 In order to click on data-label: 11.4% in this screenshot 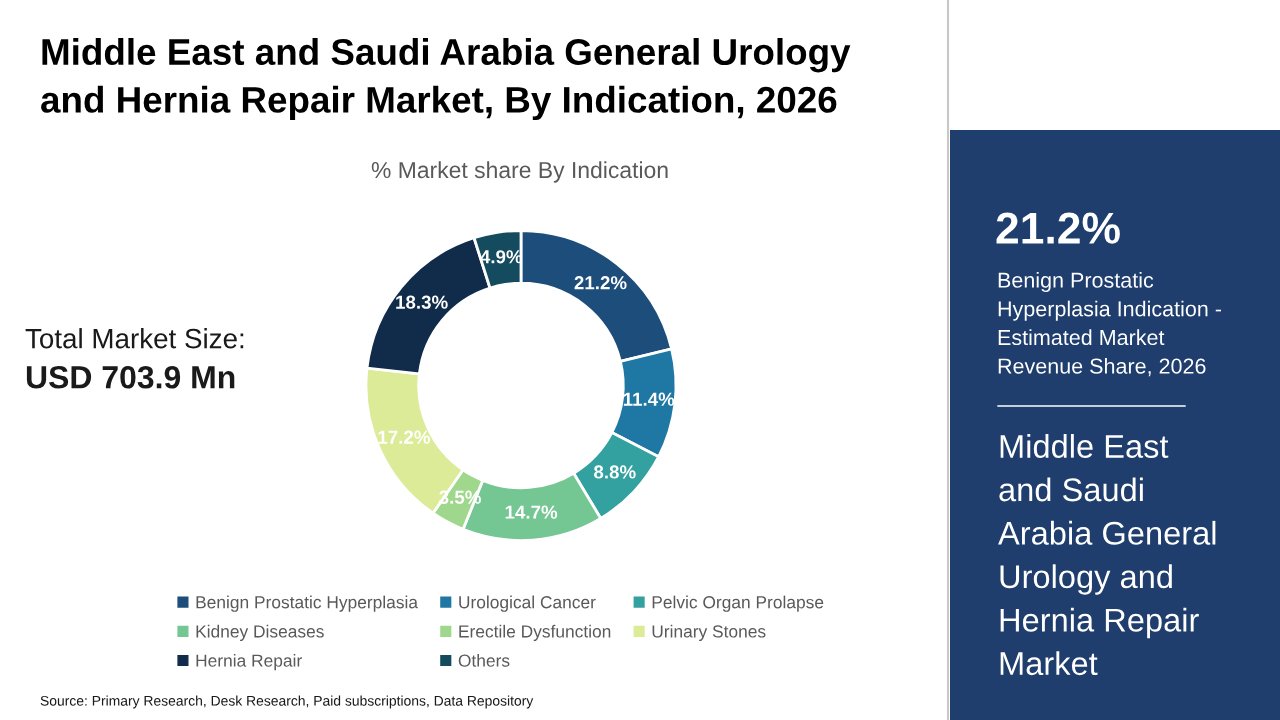, I will do `click(649, 399)`.